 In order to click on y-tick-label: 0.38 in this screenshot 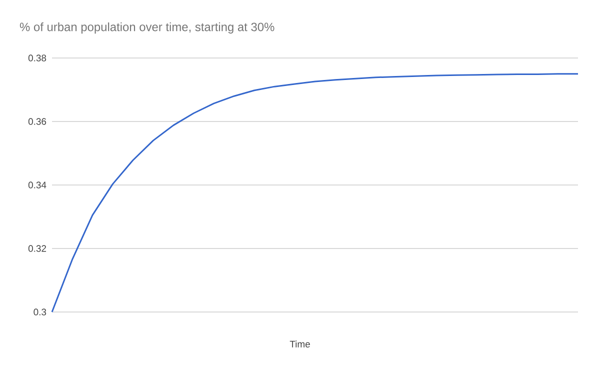, I will do `click(37, 58)`.